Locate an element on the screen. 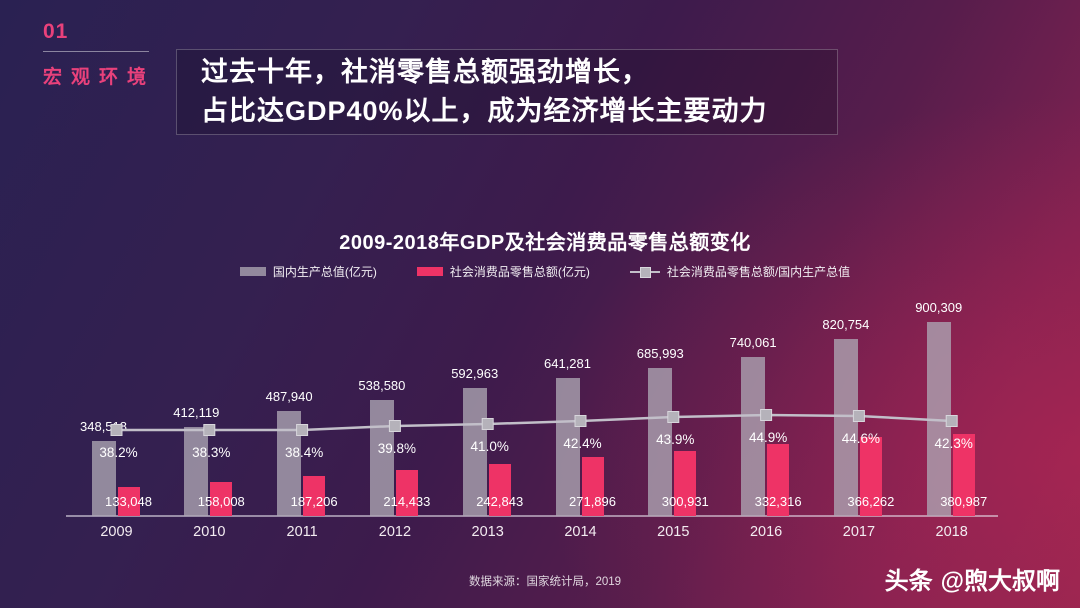 This screenshot has width=1080, height=608. legend-item-gdp: 国内生产总值(亿元) is located at coordinates (308, 271).